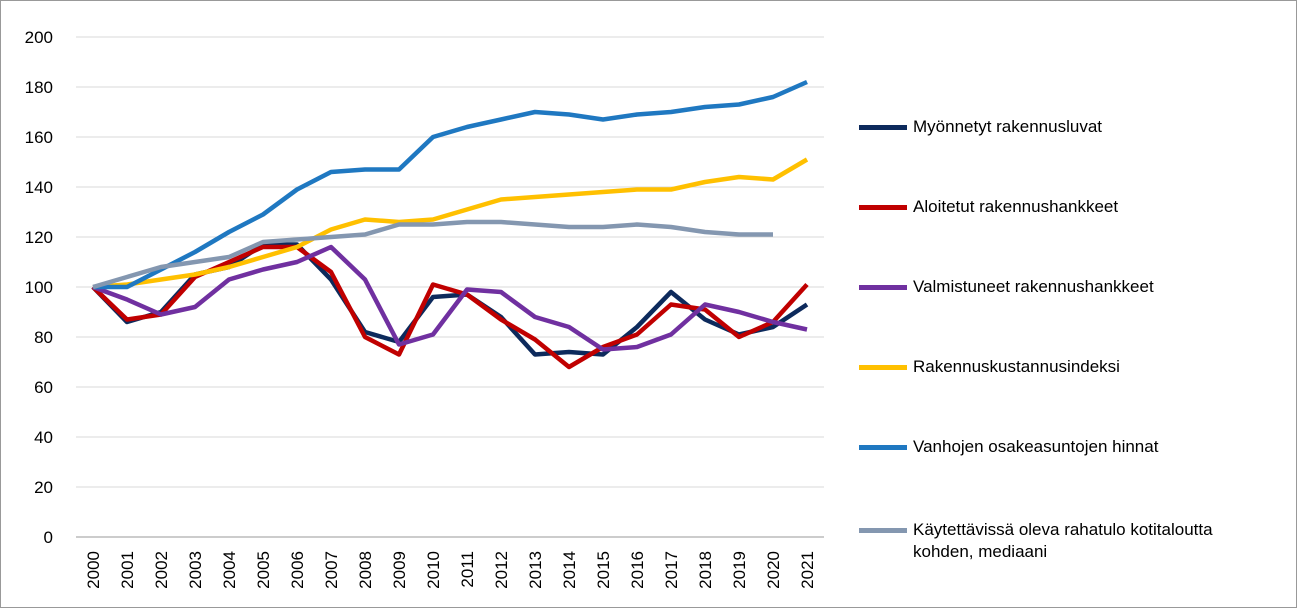  What do you see at coordinates (569, 570) in the screenshot?
I see `x-tick-label: 2014` at bounding box center [569, 570].